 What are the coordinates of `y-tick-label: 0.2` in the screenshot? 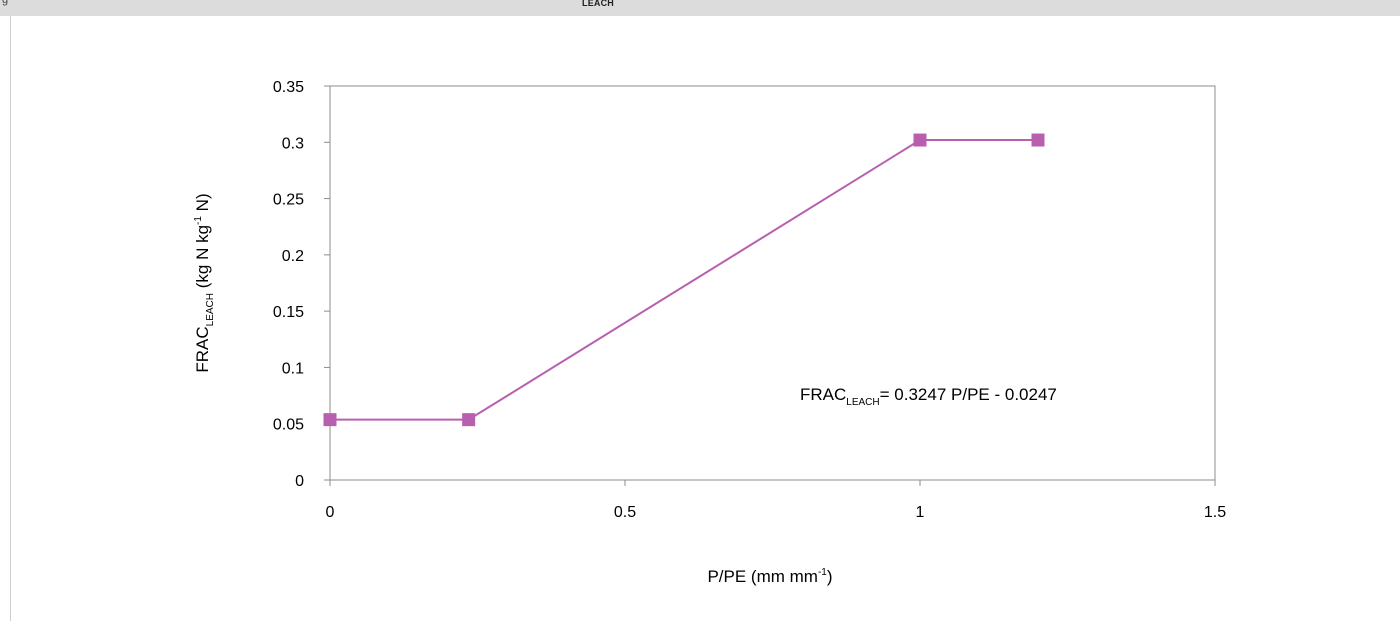 It's located at (293, 256).